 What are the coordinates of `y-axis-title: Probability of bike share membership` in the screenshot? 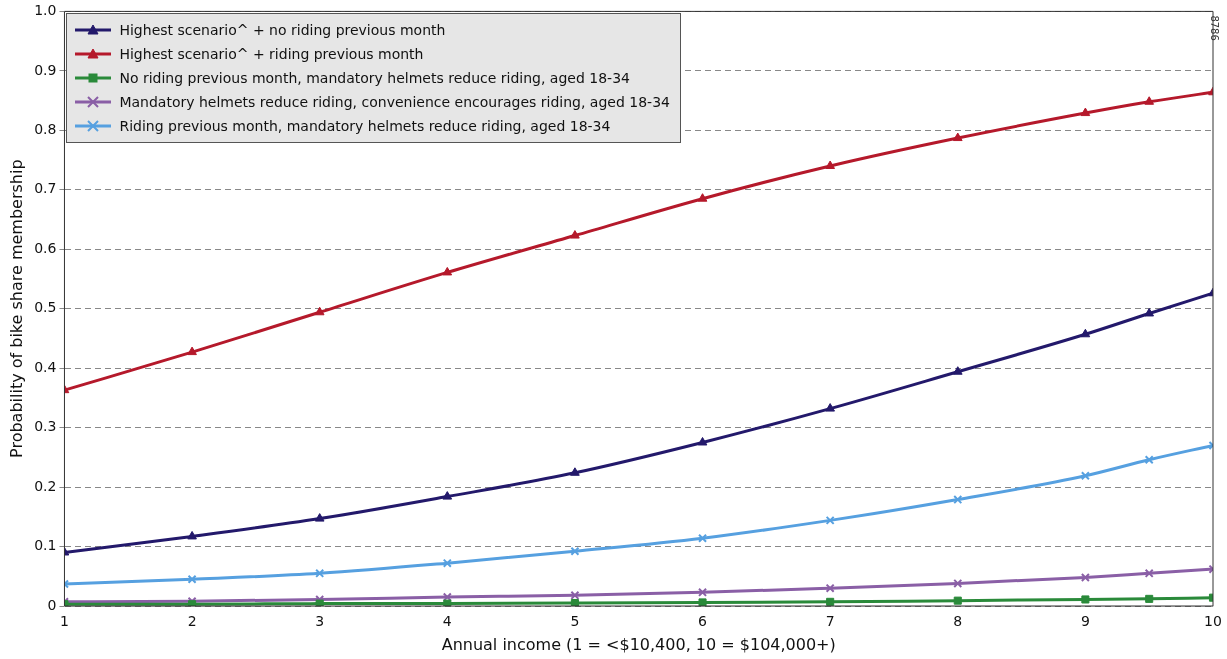 It's located at (16, 308).